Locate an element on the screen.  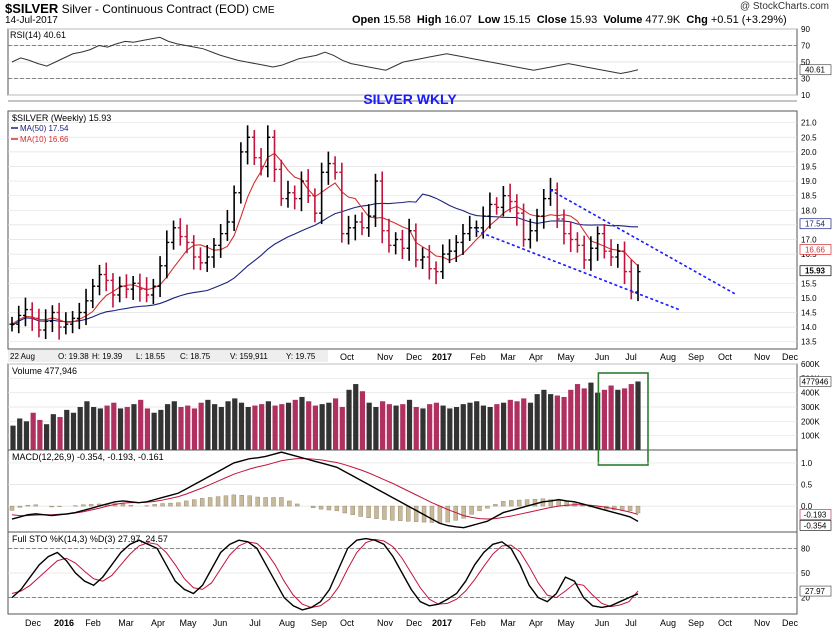
high-value: 16.07 is located at coordinates (458, 20).